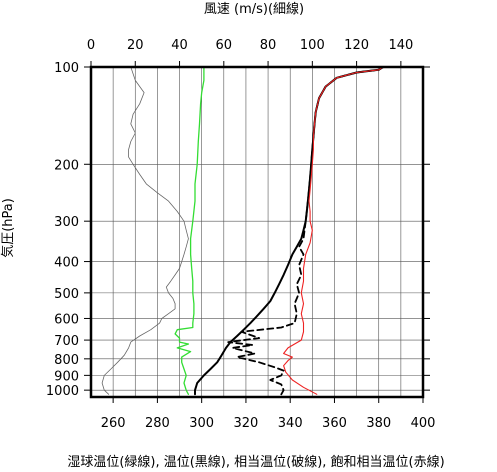 This screenshot has width=497, height=472. Describe the element at coordinates (268, 45) in the screenshot. I see `top-axis-tick-label: 80` at that location.